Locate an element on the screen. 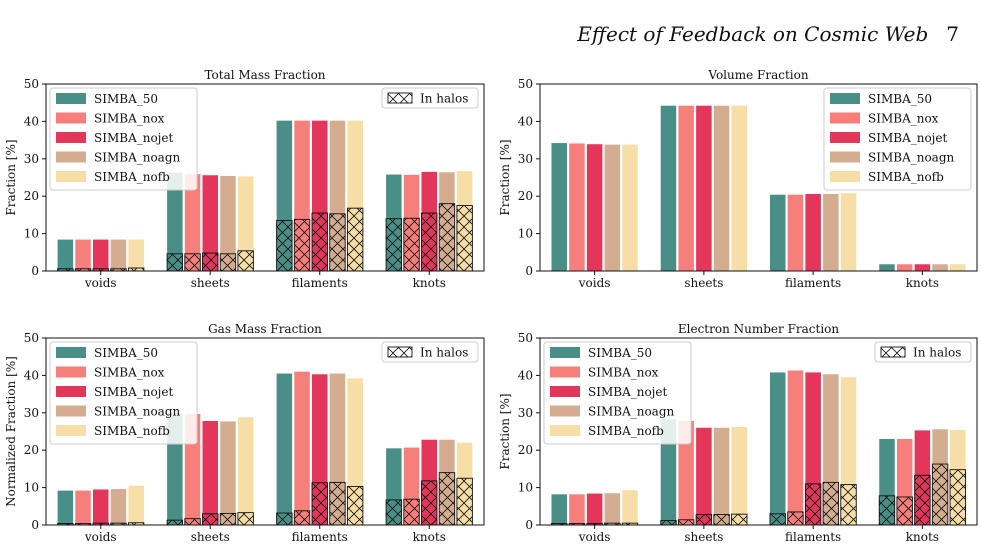 This screenshot has height=551, width=981. page-number: 7 is located at coordinates (952, 34).